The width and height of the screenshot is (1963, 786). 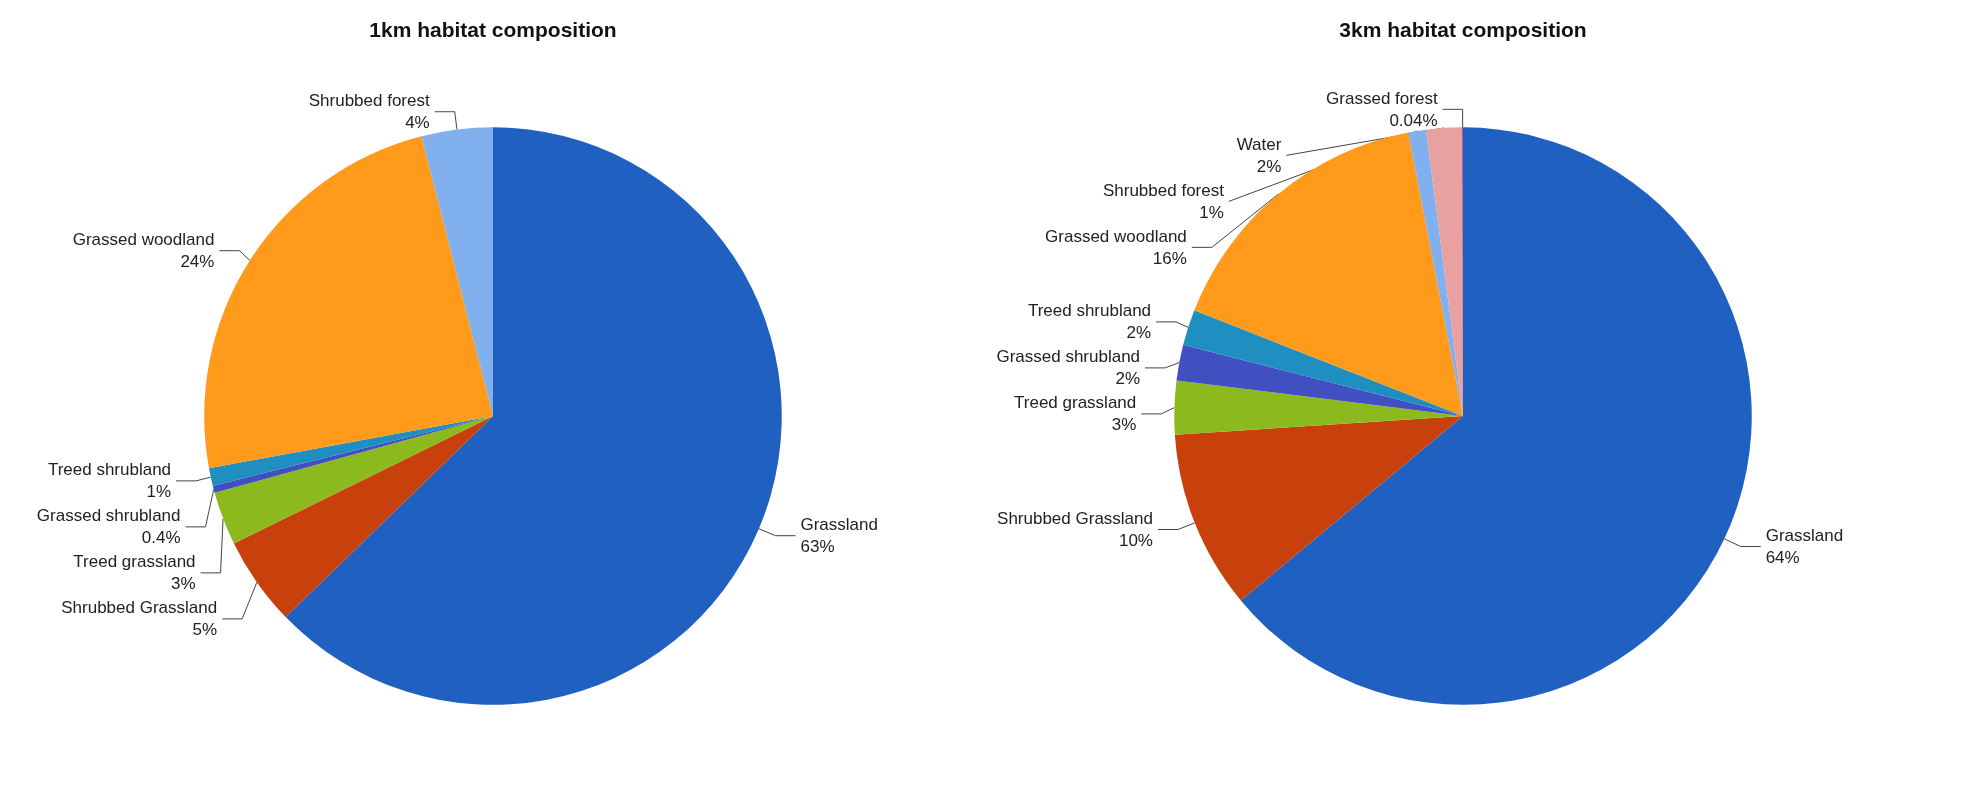 I want to click on data-label: 64%, so click(x=1782, y=557).